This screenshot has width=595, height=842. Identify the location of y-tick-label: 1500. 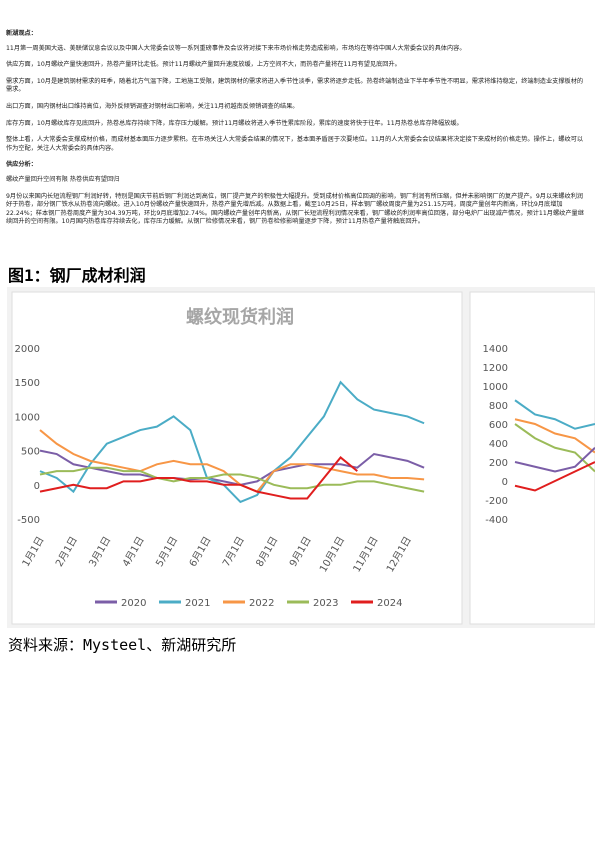
(27, 383).